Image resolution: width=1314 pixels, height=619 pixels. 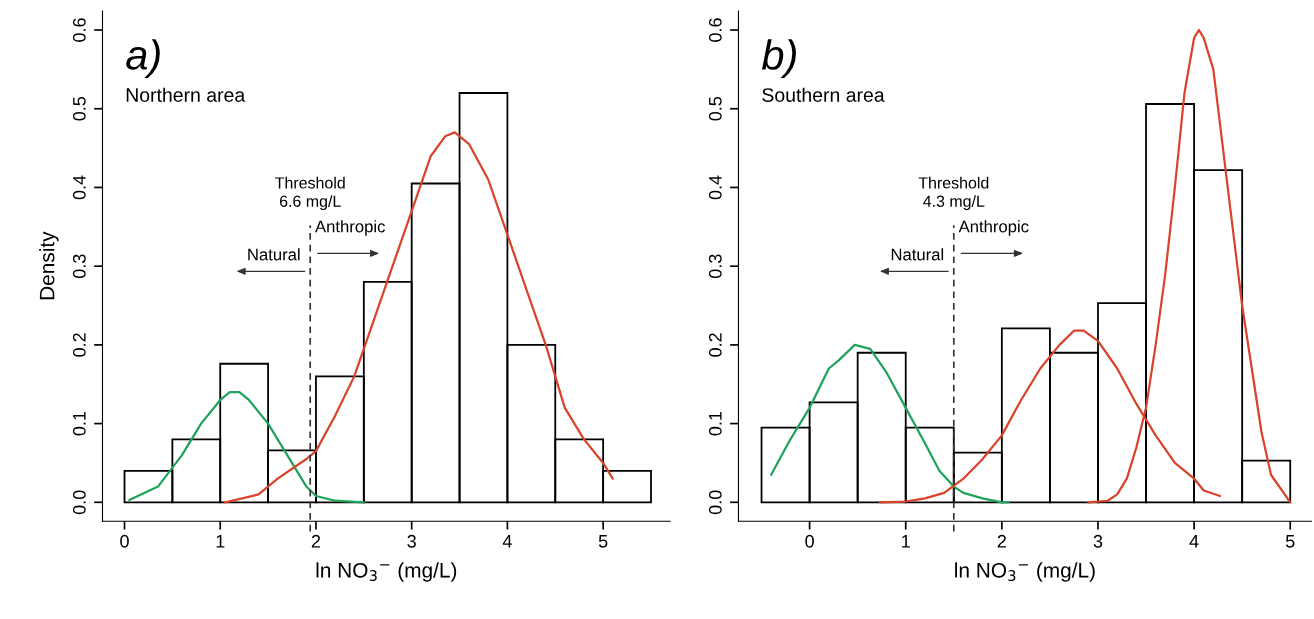 I want to click on y-axis-title: Density, so click(x=49, y=265).